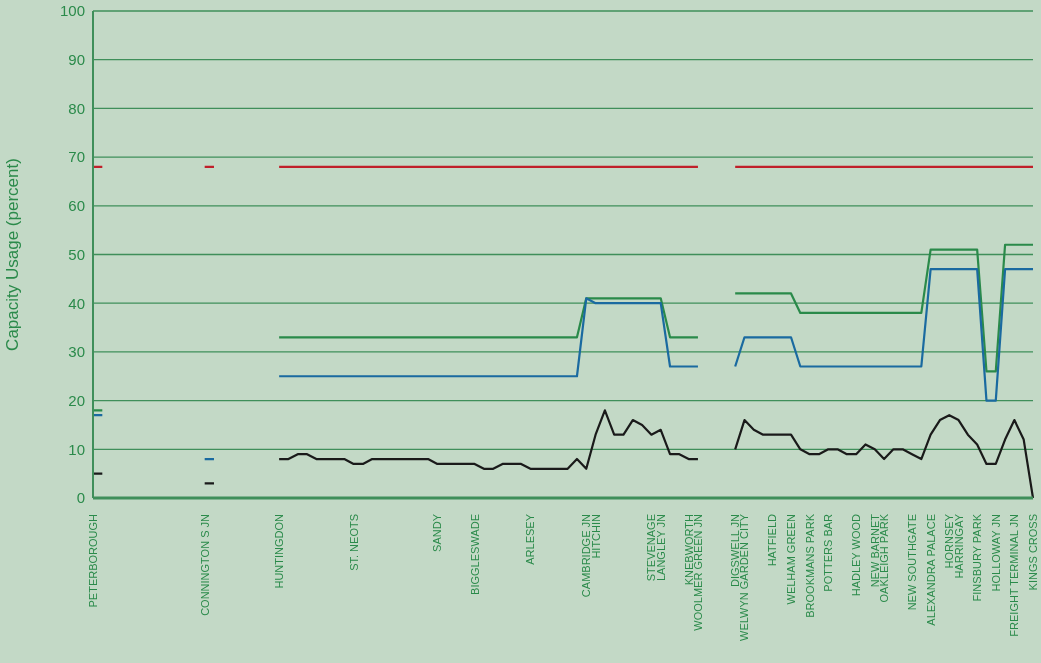  I want to click on y-tick-label: 80, so click(76, 108).